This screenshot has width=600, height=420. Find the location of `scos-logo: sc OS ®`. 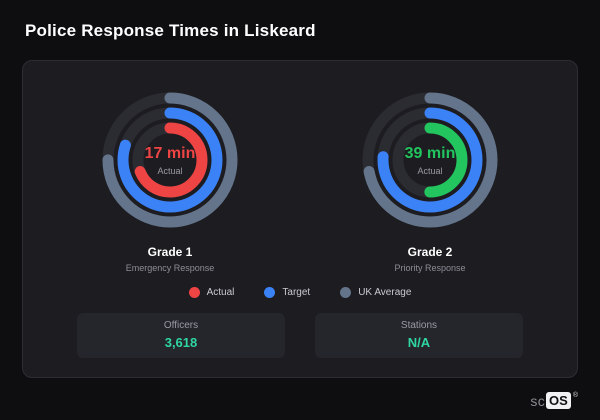

scos-logo: sc OS ® is located at coordinates (554, 400).